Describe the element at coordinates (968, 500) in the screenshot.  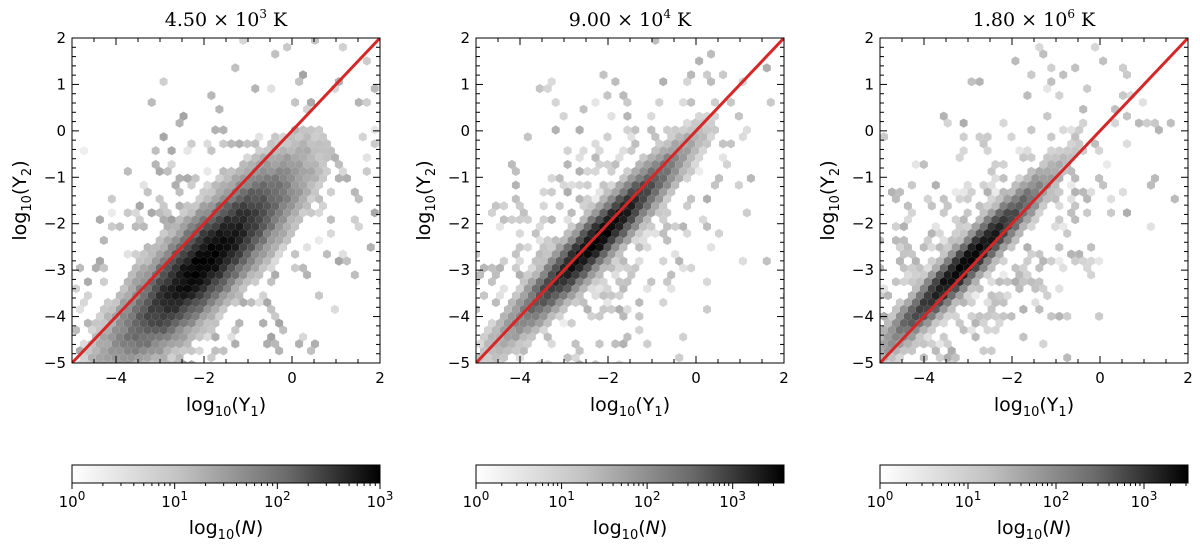
I see `colorbar-tick-label: 101` at that location.